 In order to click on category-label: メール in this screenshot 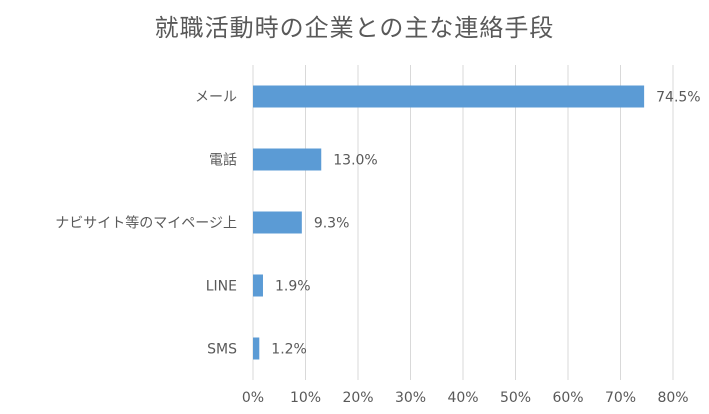, I will do `click(216, 98)`.